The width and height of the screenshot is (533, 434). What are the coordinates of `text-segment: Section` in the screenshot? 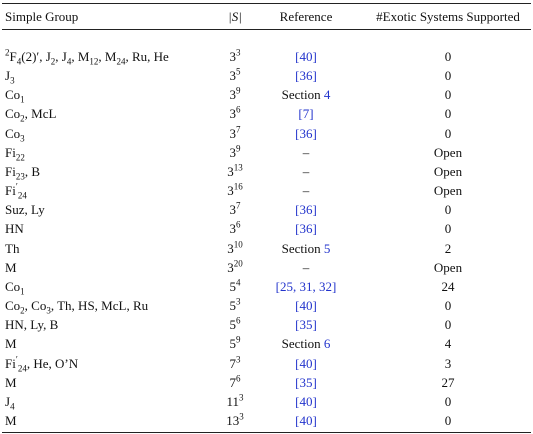 It's located at (302, 344).